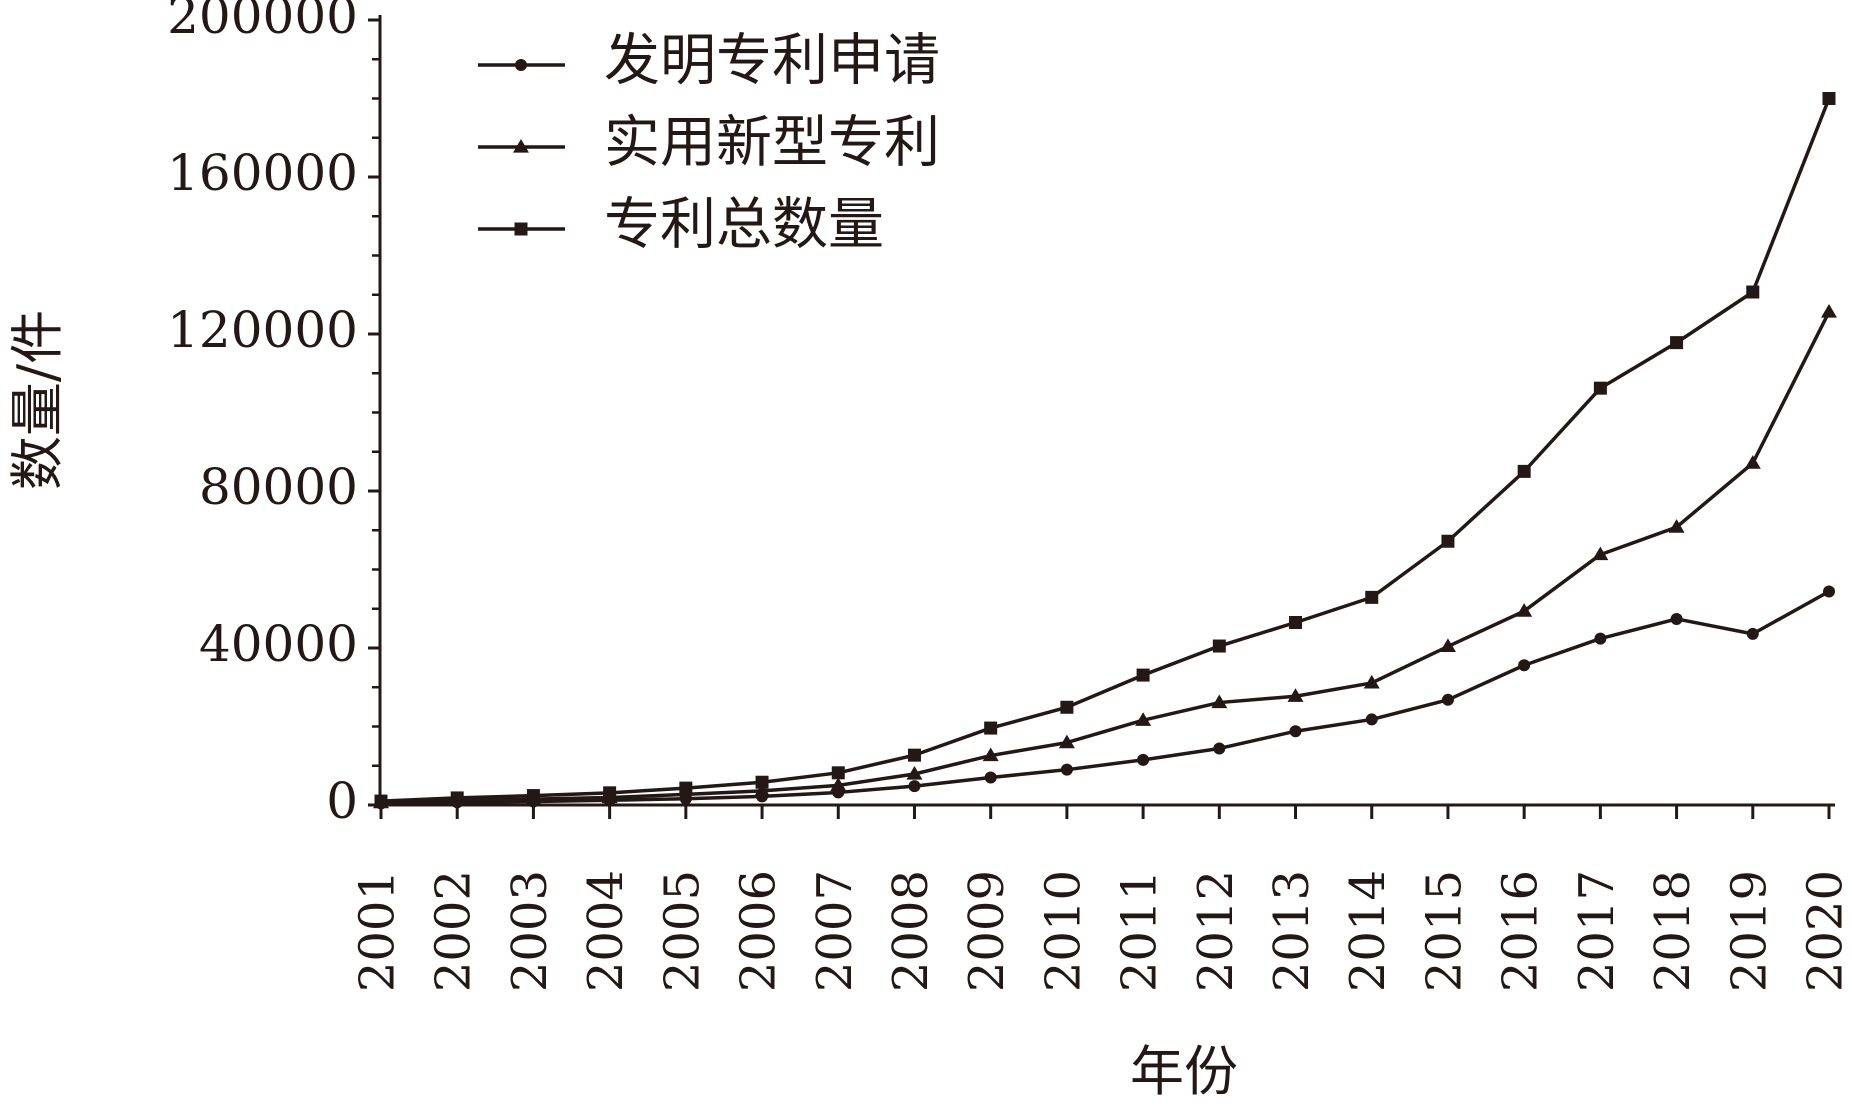  What do you see at coordinates (278, 487) in the screenshot?
I see `y-tick-label: 80000` at bounding box center [278, 487].